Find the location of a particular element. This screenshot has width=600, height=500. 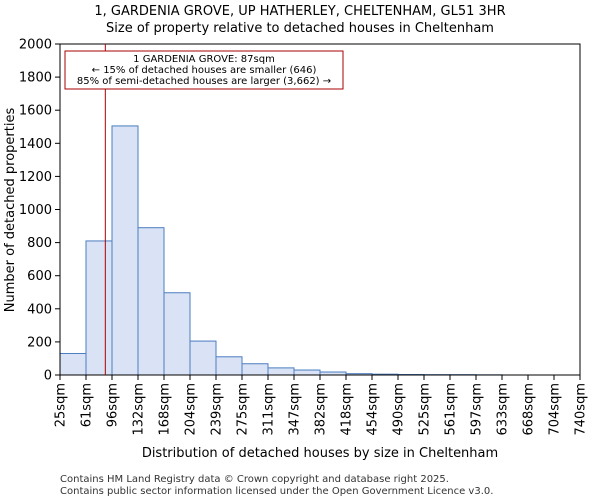

x-tick-label: 561sqm is located at coordinates (451, 409).